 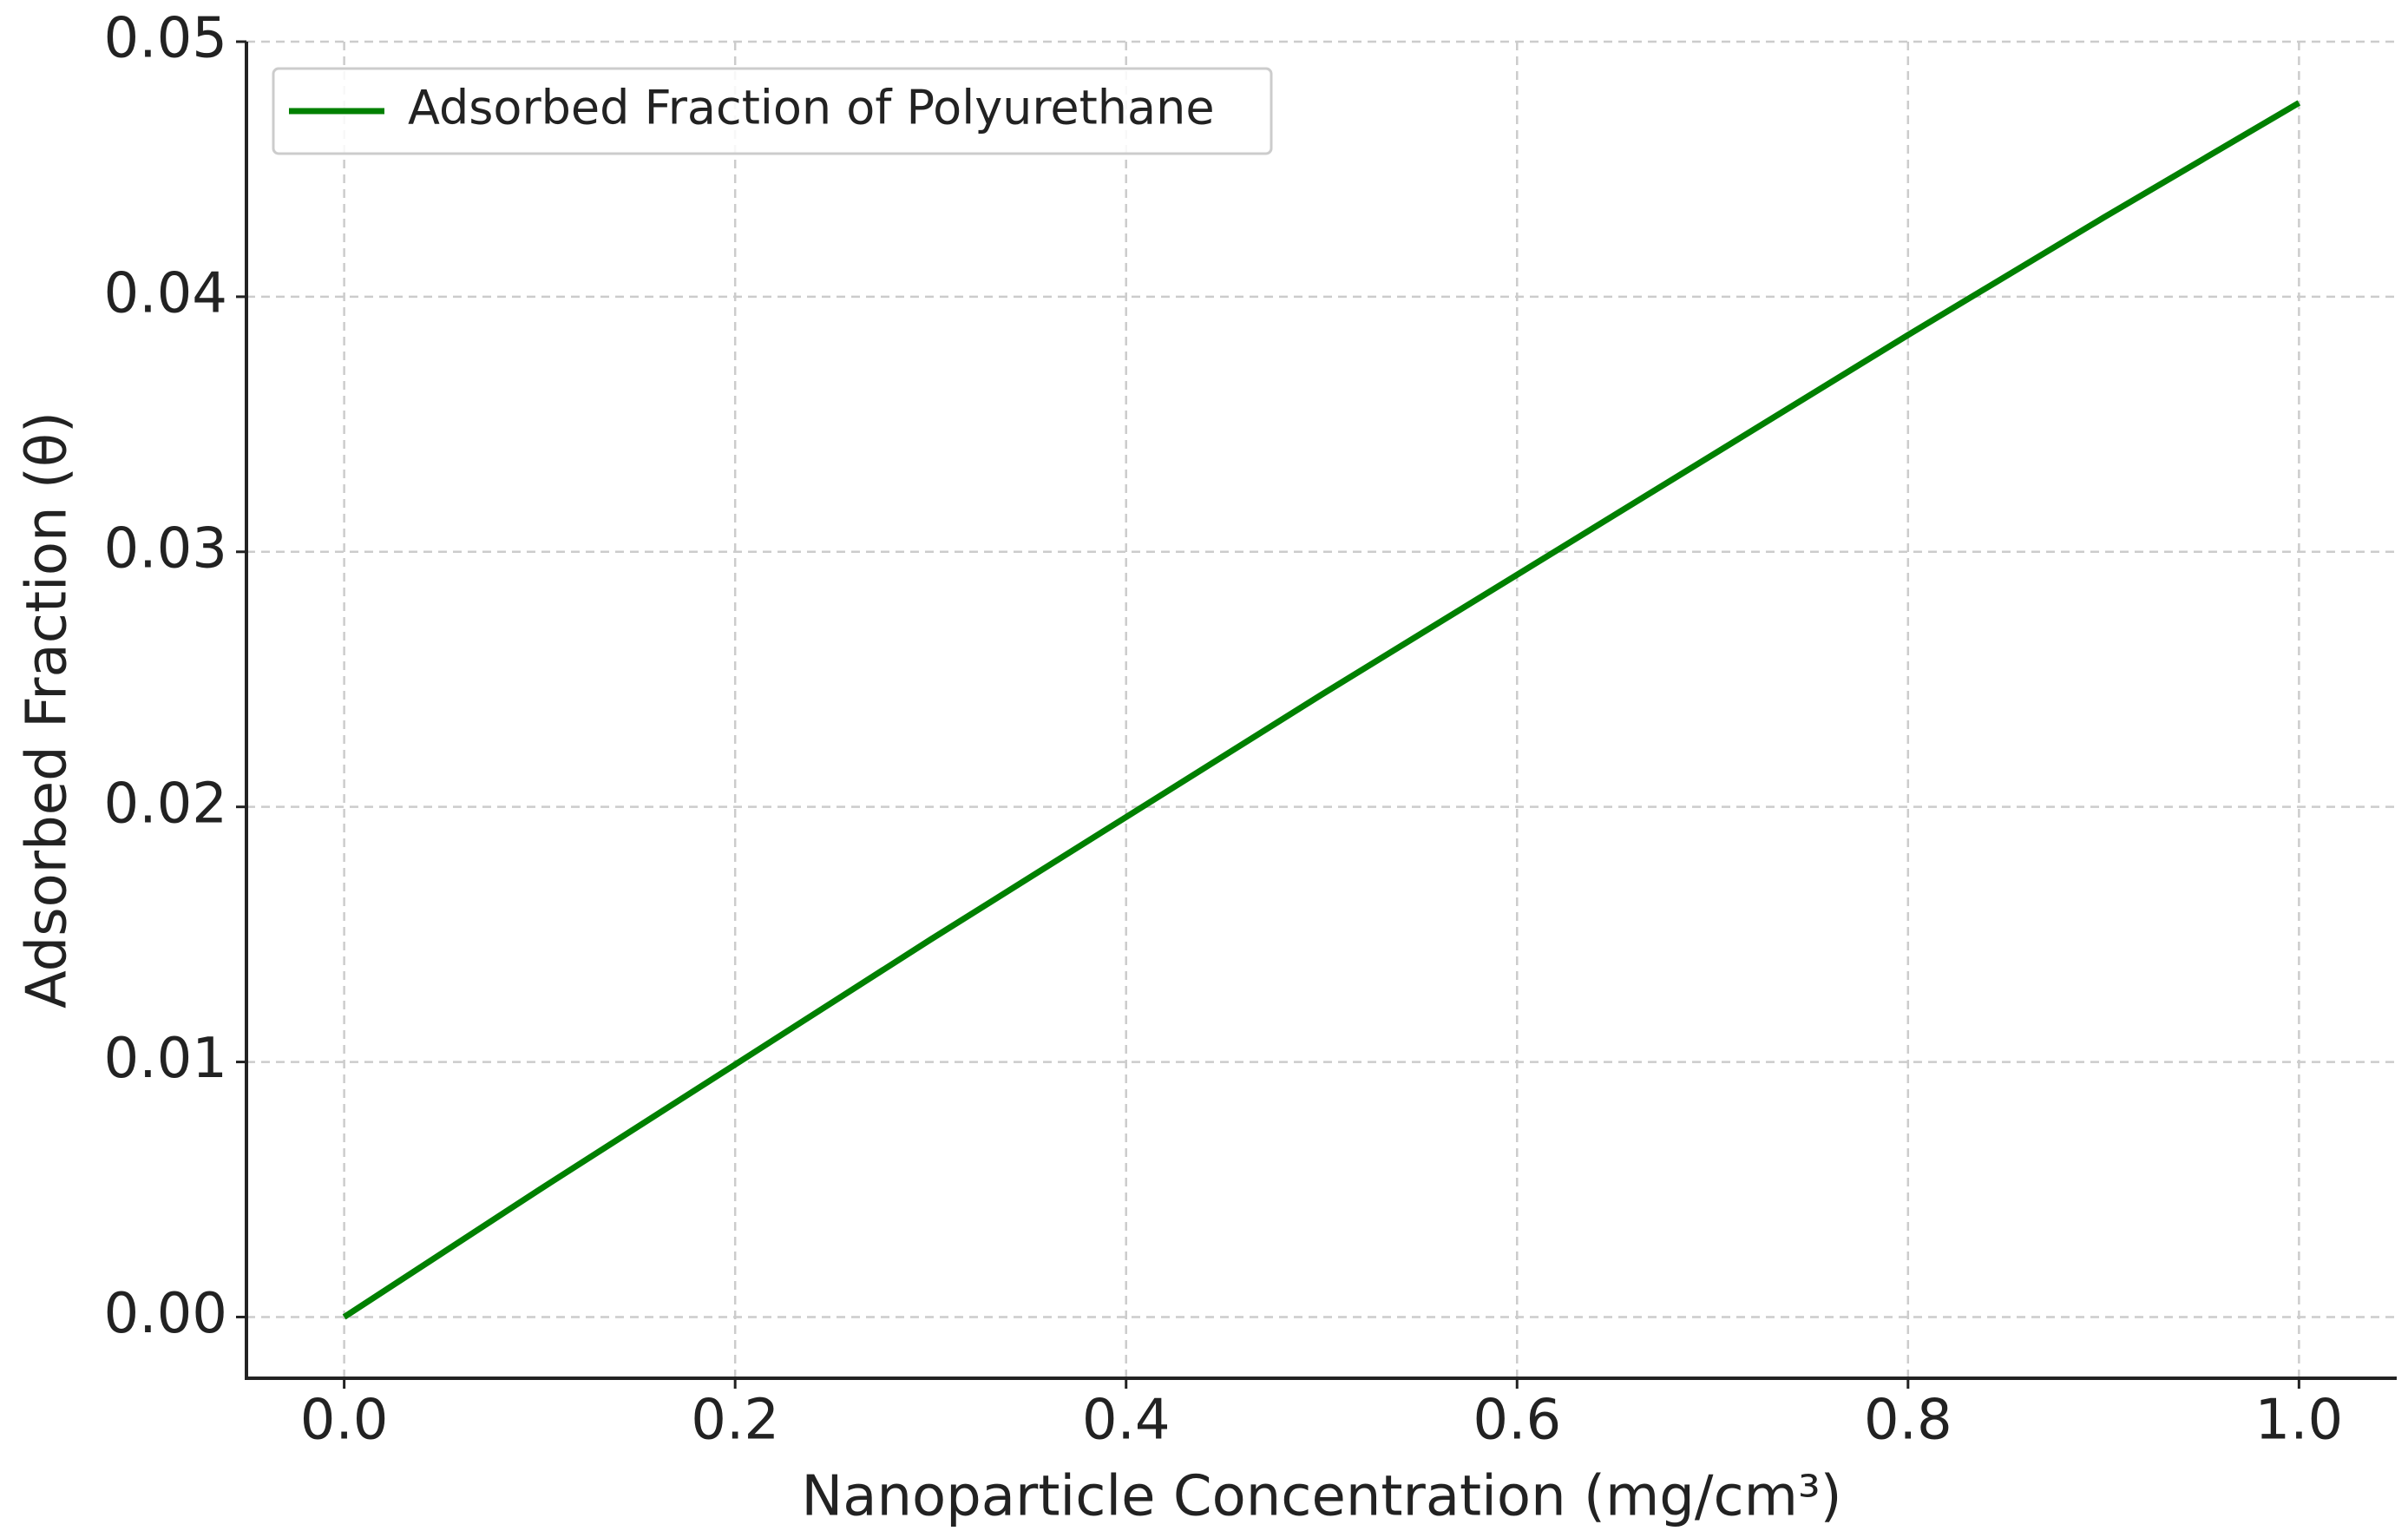 I want to click on x-tick-label: 0.4, so click(x=1126, y=1421).